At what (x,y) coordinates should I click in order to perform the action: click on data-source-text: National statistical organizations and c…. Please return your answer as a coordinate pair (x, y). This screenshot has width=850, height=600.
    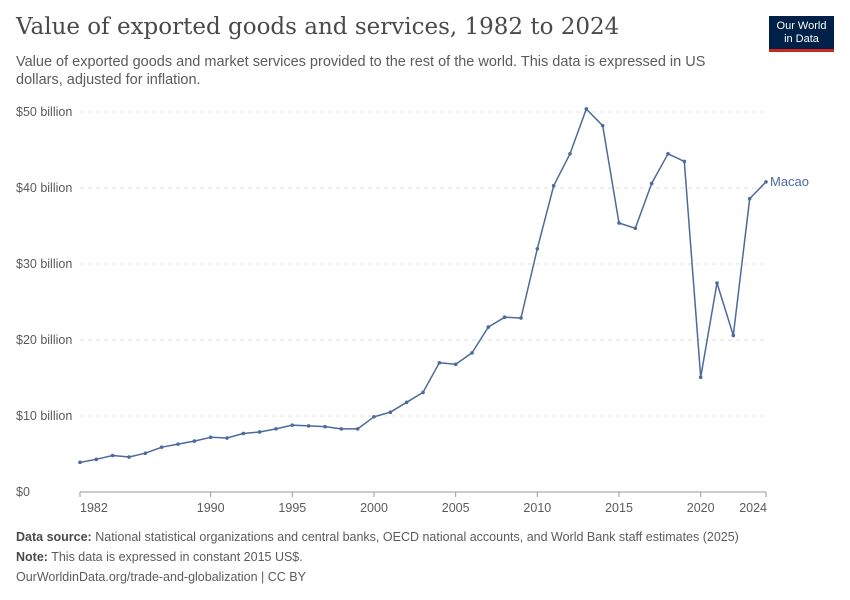
    Looking at the image, I should click on (417, 537).